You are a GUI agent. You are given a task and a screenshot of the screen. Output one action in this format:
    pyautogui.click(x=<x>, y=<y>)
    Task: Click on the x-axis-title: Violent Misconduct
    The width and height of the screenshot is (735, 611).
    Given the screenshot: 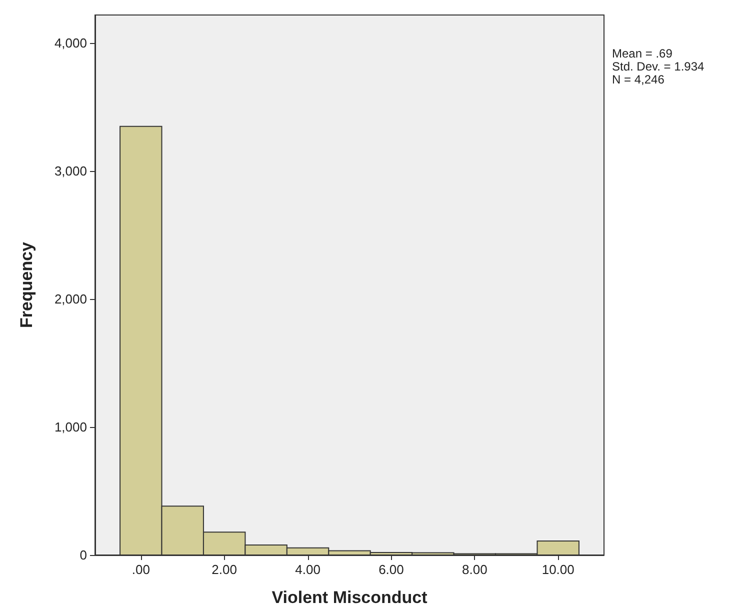 What is the action you would take?
    pyautogui.click(x=350, y=597)
    